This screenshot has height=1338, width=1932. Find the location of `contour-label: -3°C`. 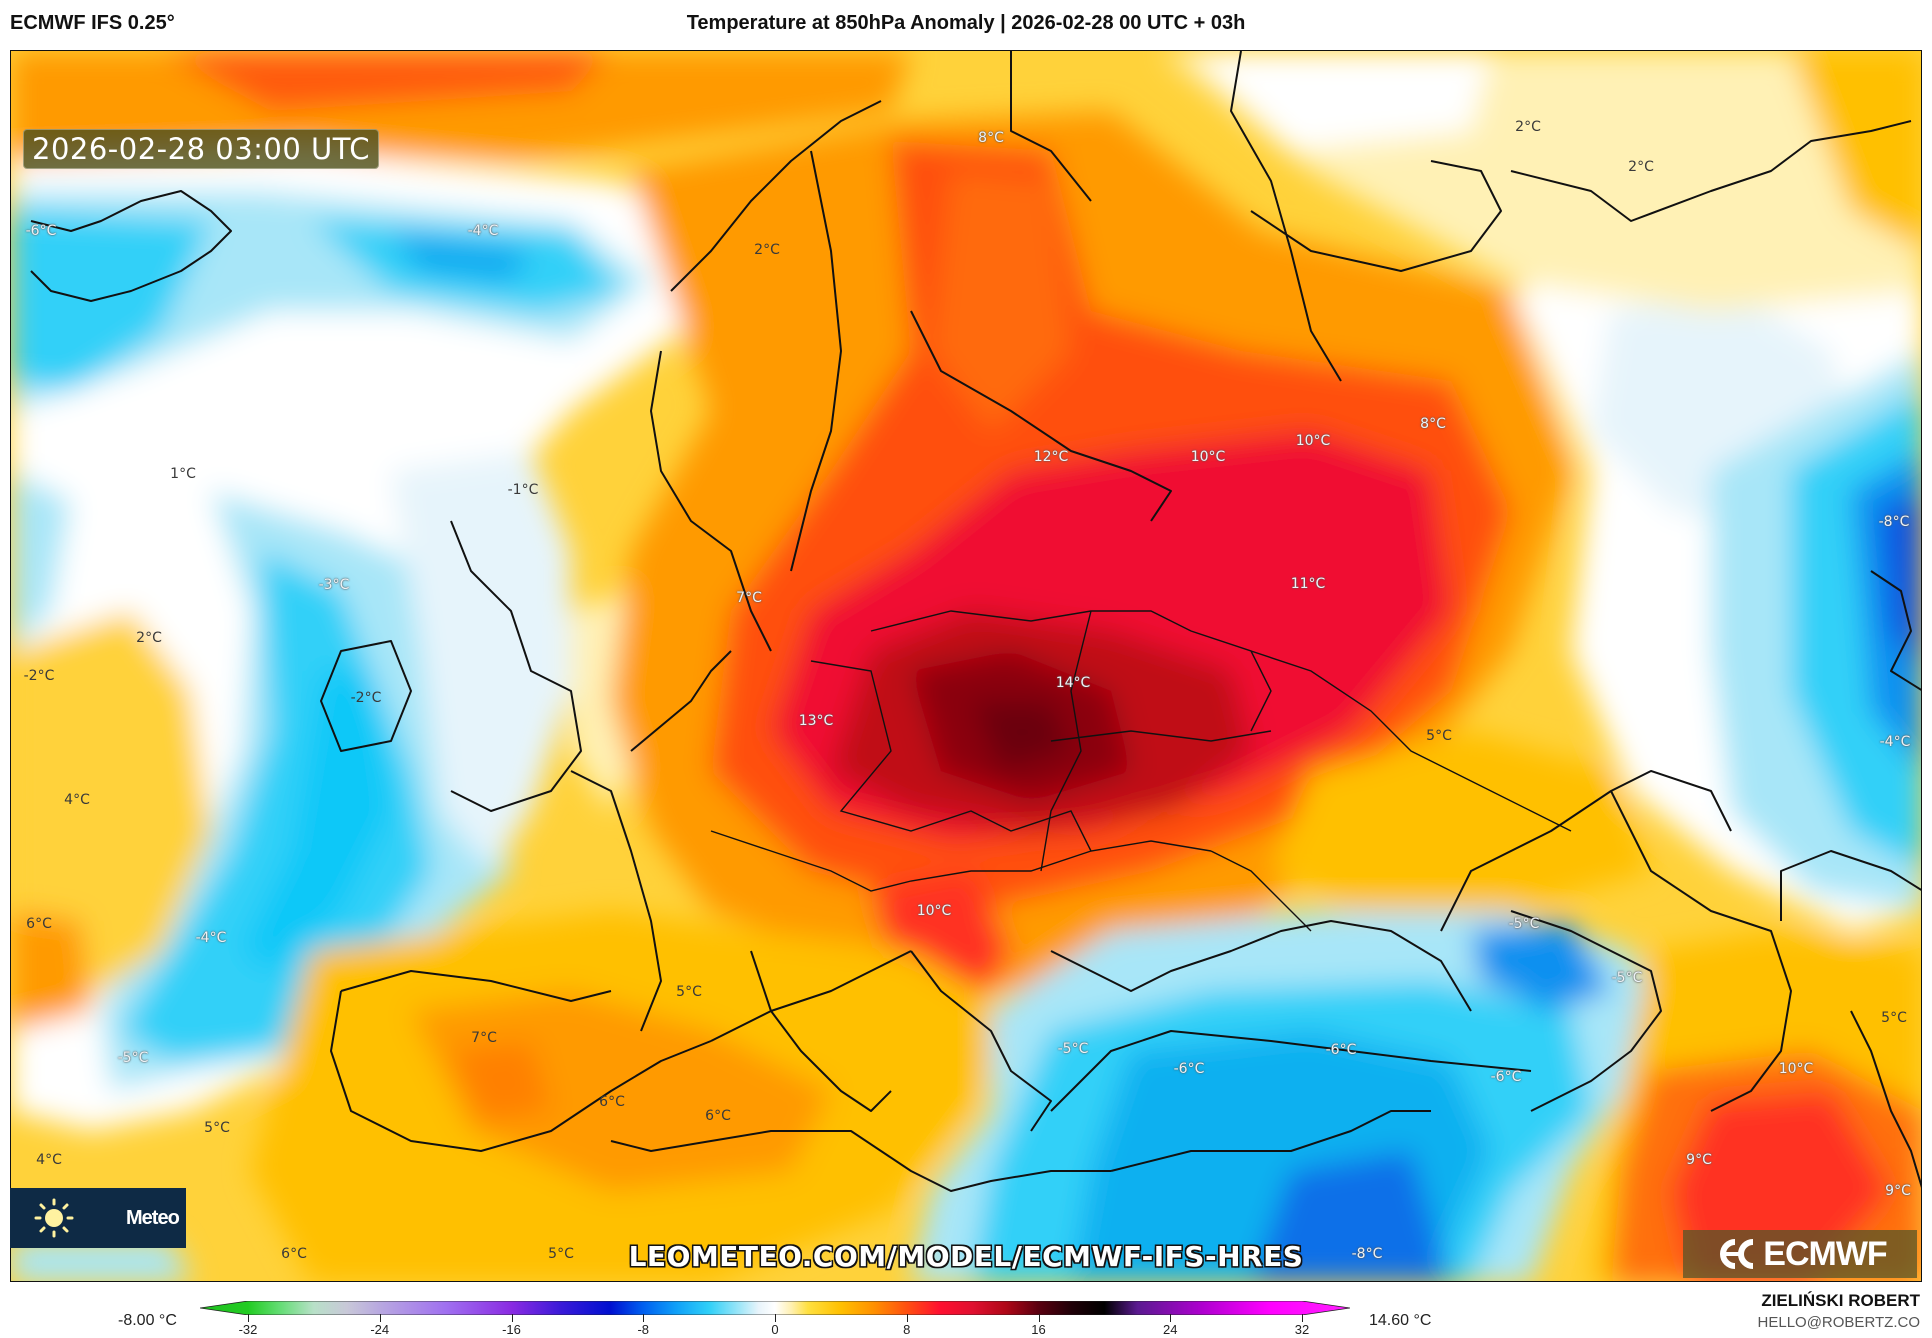

contour-label: -3°C is located at coordinates (334, 585).